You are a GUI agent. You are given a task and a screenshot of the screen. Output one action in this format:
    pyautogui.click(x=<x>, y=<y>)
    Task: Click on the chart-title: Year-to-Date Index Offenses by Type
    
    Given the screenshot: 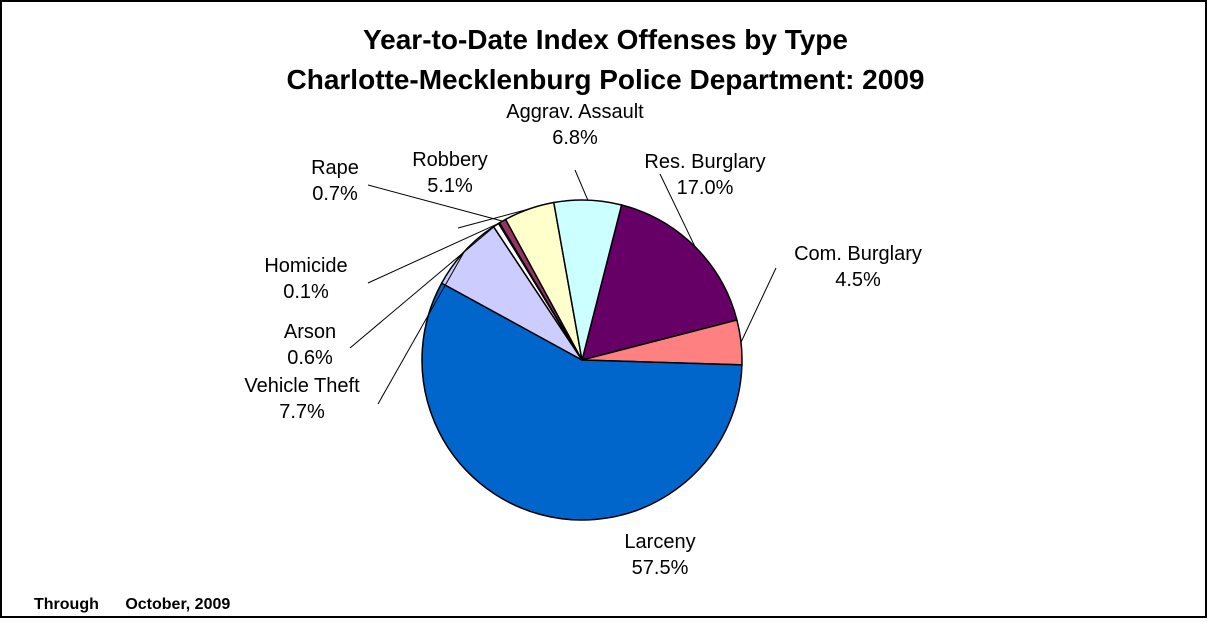 What is the action you would take?
    pyautogui.click(x=605, y=39)
    